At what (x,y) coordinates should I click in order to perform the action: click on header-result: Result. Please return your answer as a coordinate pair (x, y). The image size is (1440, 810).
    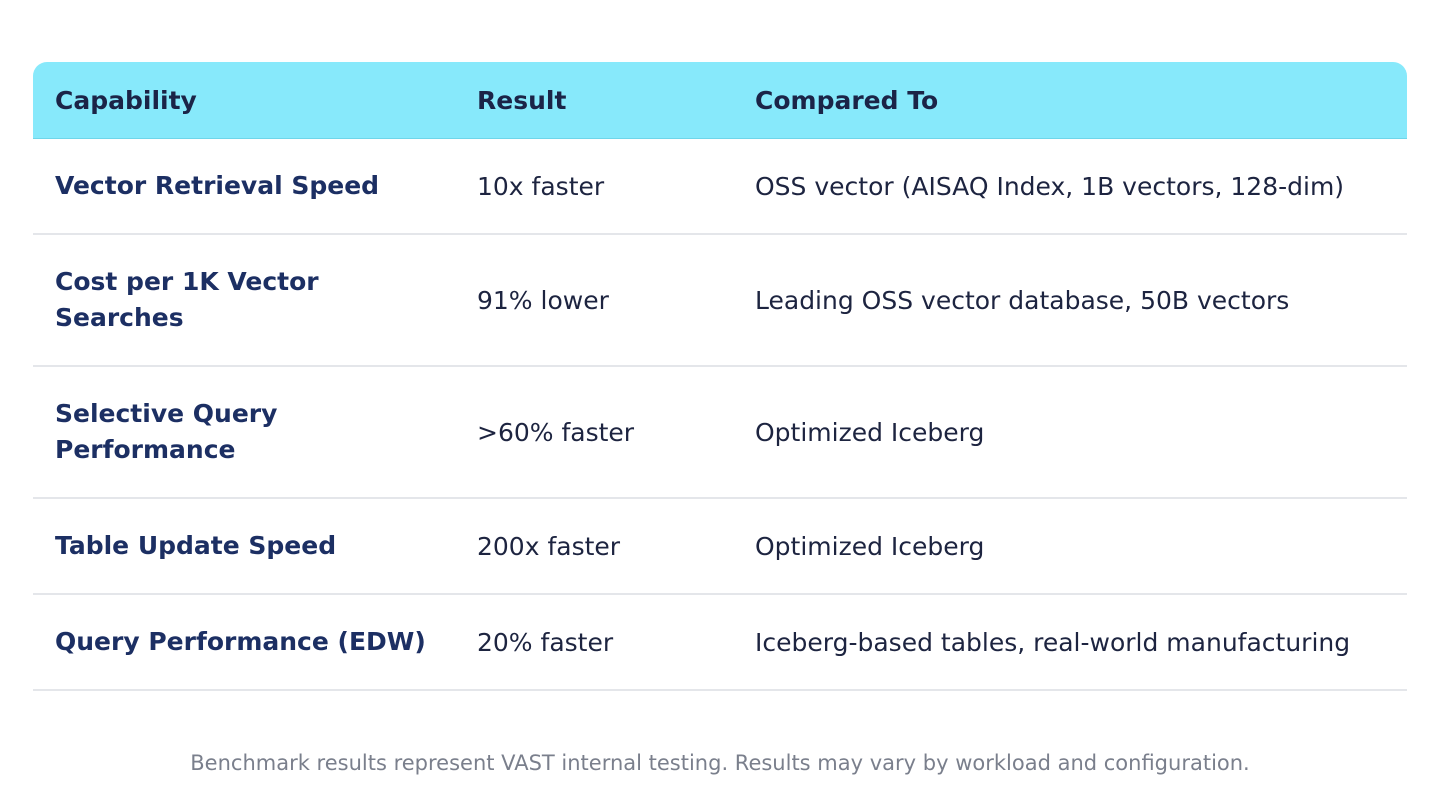
    Looking at the image, I should click on (522, 100).